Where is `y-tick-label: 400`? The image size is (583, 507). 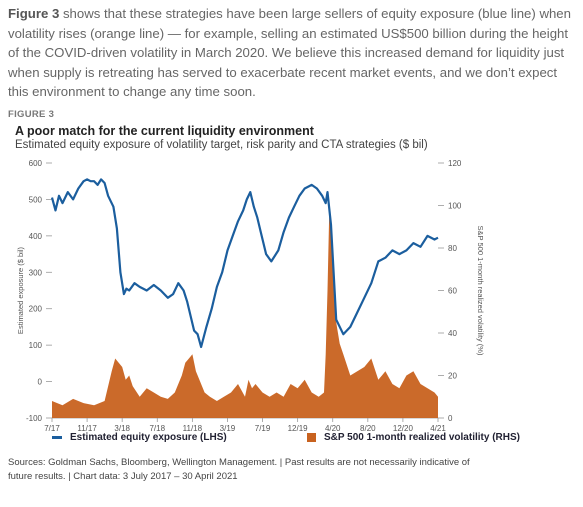
y-tick-label: 400 is located at coordinates (36, 236).